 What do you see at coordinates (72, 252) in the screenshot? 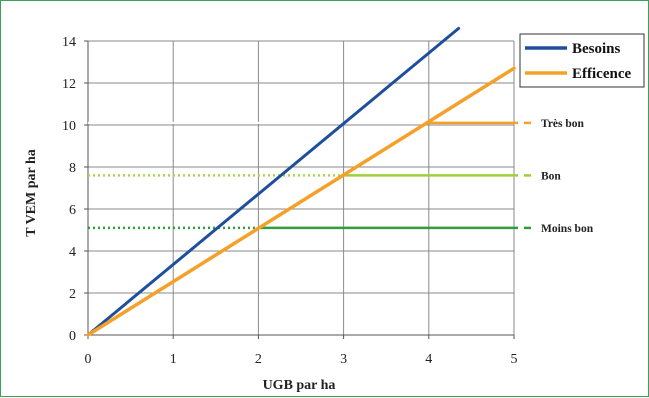
I see `y-tick-label: 4` at bounding box center [72, 252].